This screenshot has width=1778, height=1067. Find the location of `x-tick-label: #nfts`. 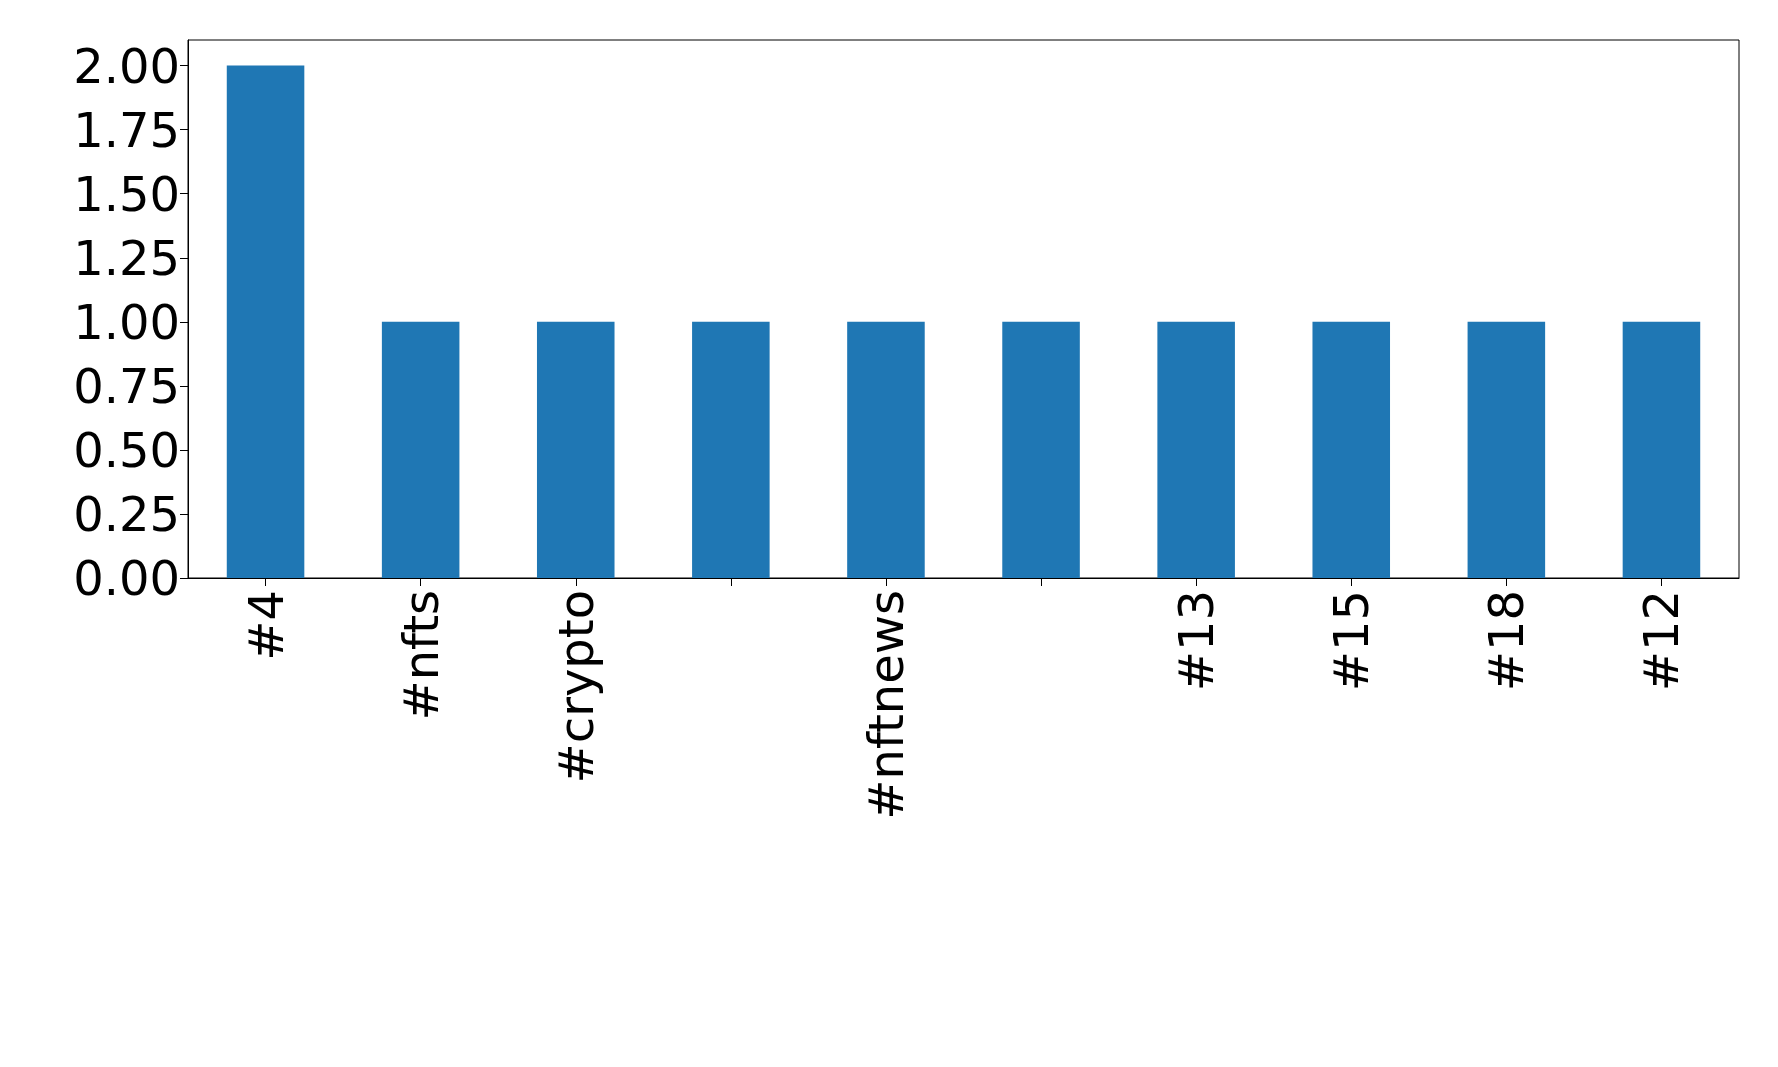

x-tick-label: #nfts is located at coordinates (420, 655).